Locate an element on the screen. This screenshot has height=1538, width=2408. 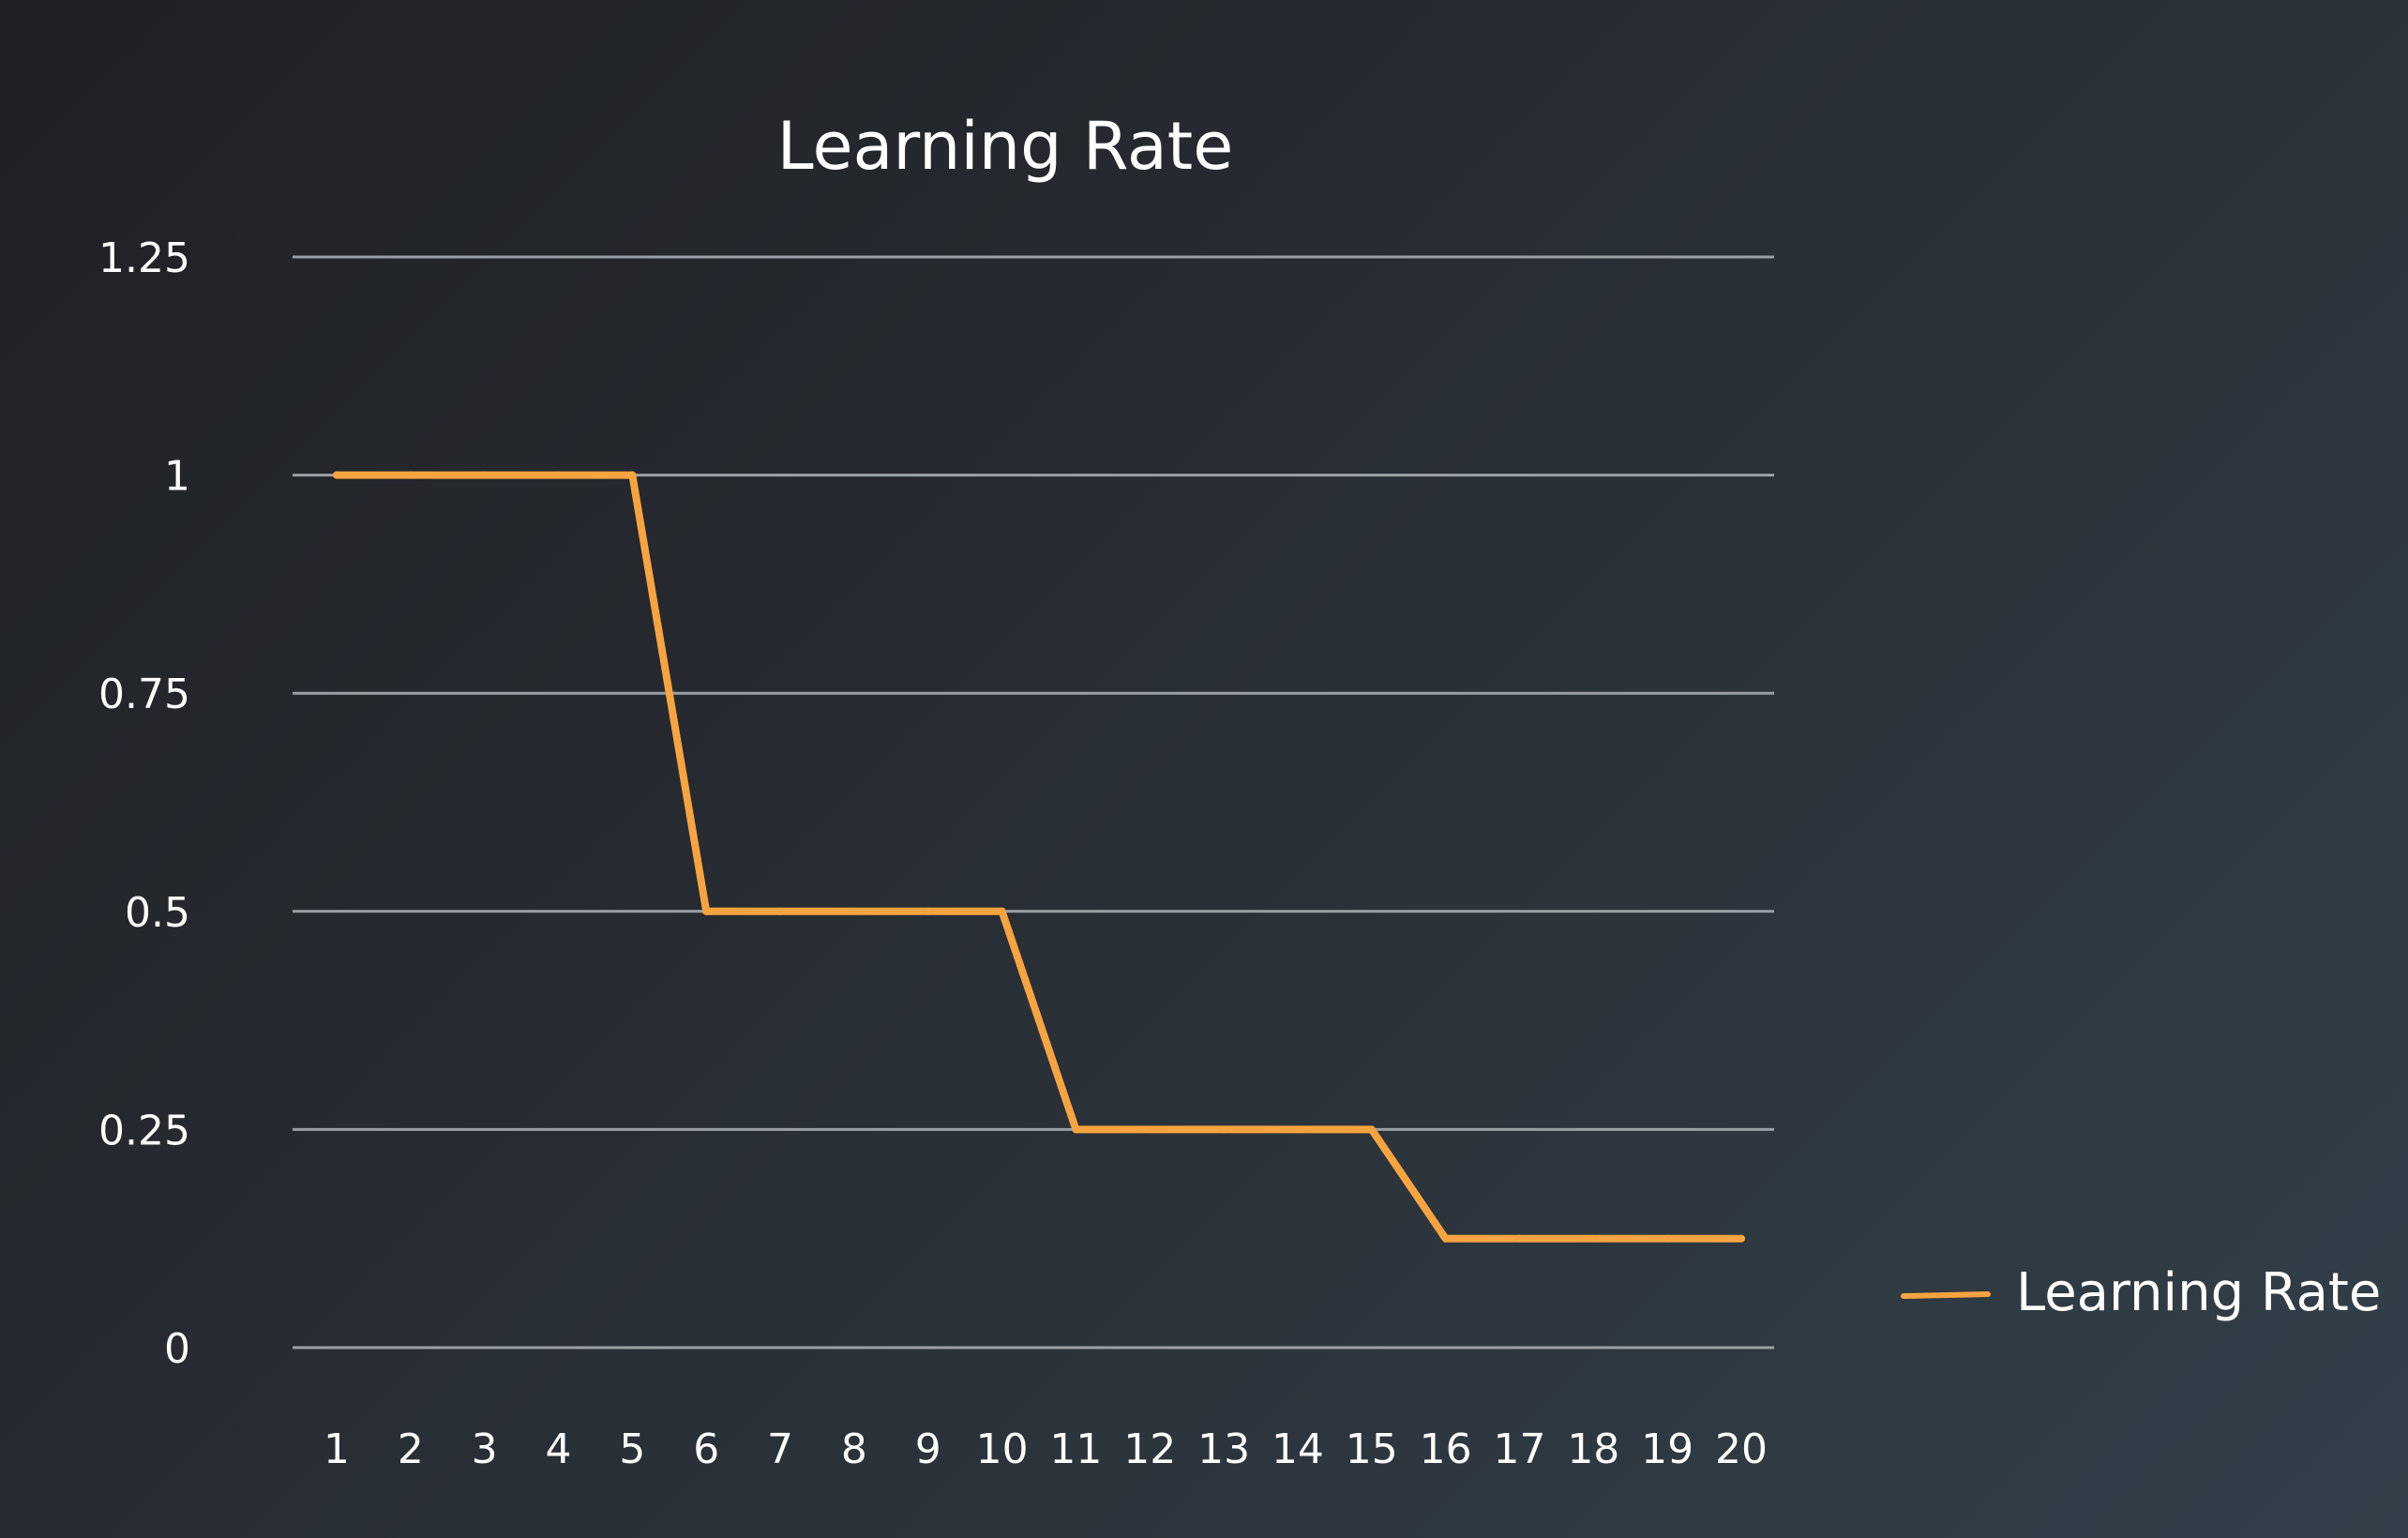
x-tick-label: 1 is located at coordinates (337, 1449).